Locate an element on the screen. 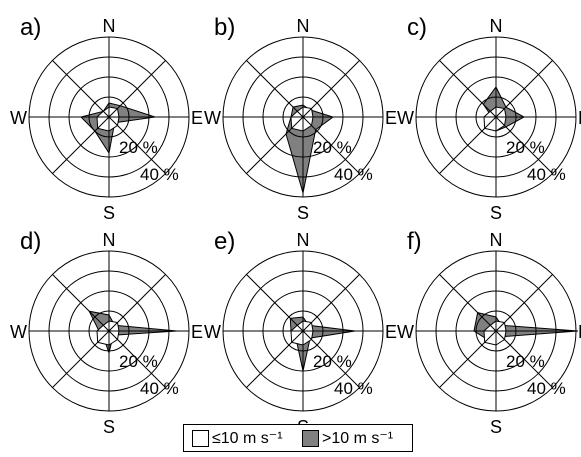 Image resolution: width=581 pixels, height=457 pixels. panel-label: e) is located at coordinates (225, 241).